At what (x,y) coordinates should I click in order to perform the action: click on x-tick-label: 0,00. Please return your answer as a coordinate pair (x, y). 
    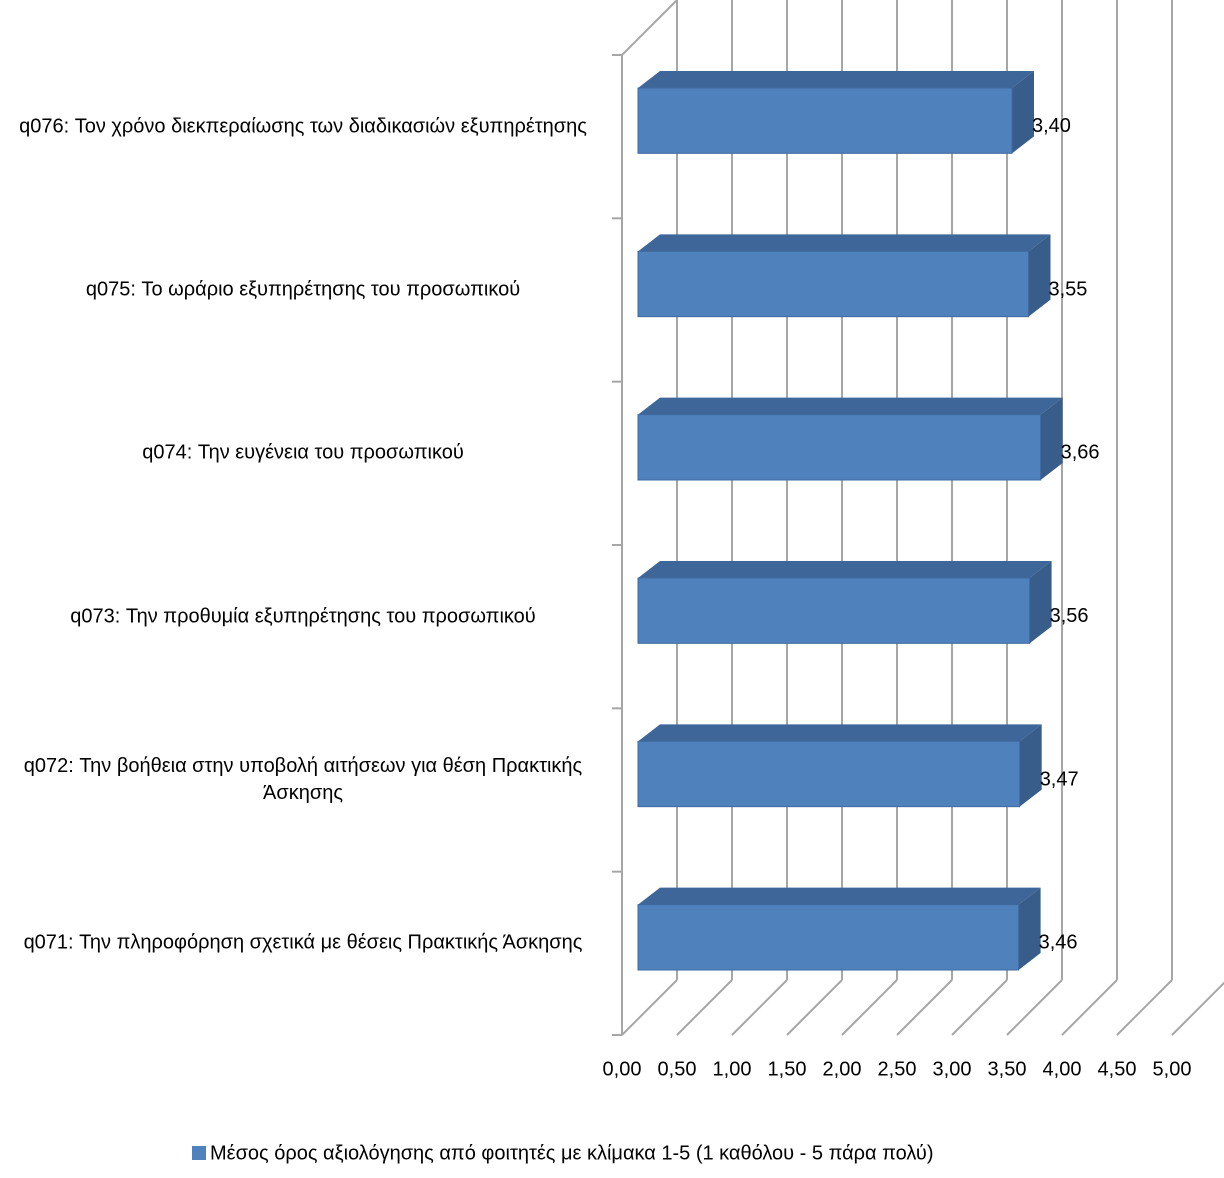
    Looking at the image, I should click on (622, 1069).